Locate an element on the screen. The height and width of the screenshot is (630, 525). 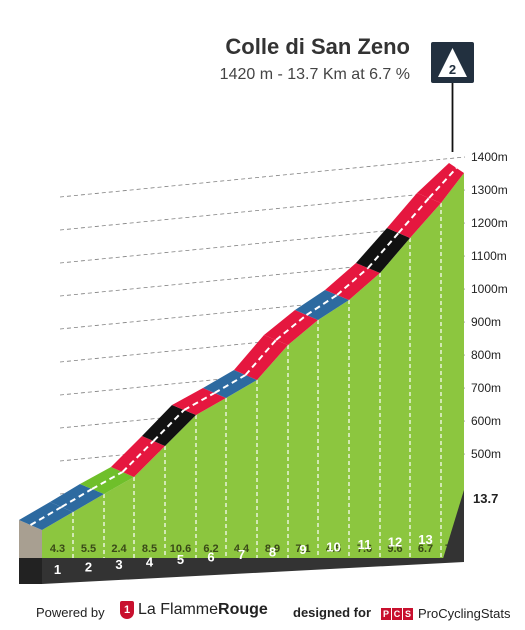
altitude-label: 900m is located at coordinates (486, 322).